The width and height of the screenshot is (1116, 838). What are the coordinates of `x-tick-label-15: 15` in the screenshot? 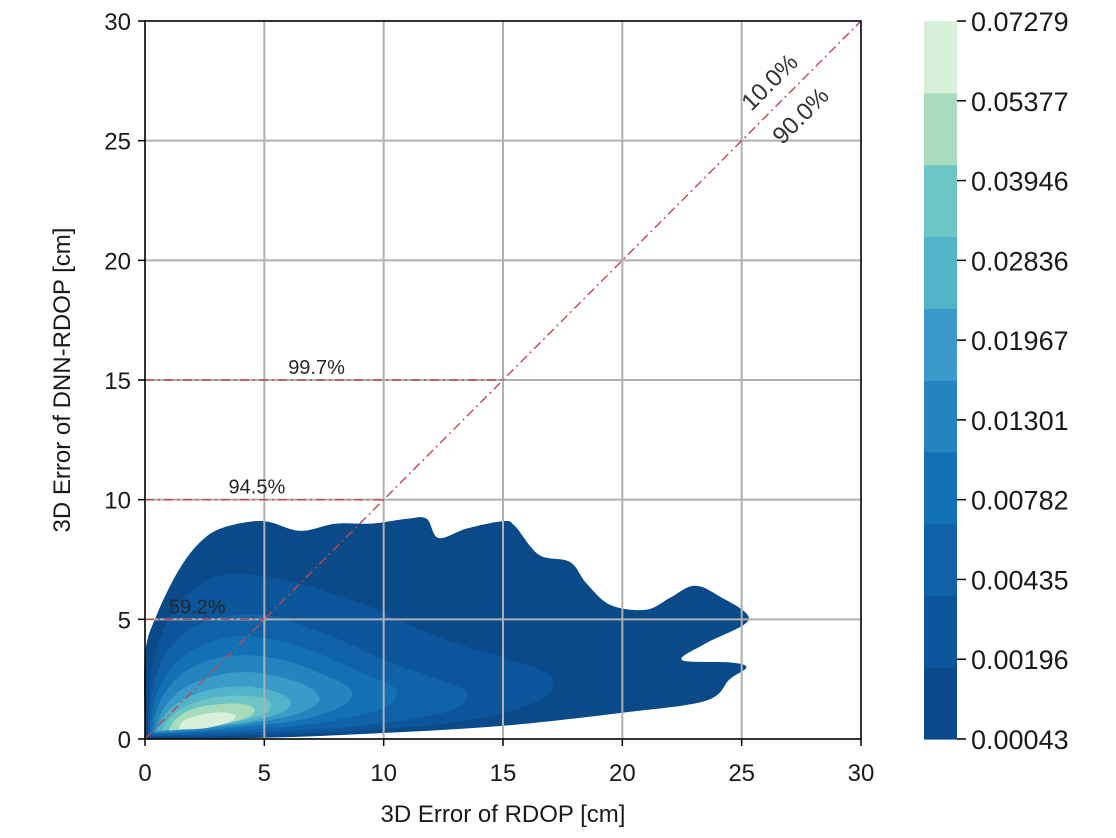 It's located at (503, 773).